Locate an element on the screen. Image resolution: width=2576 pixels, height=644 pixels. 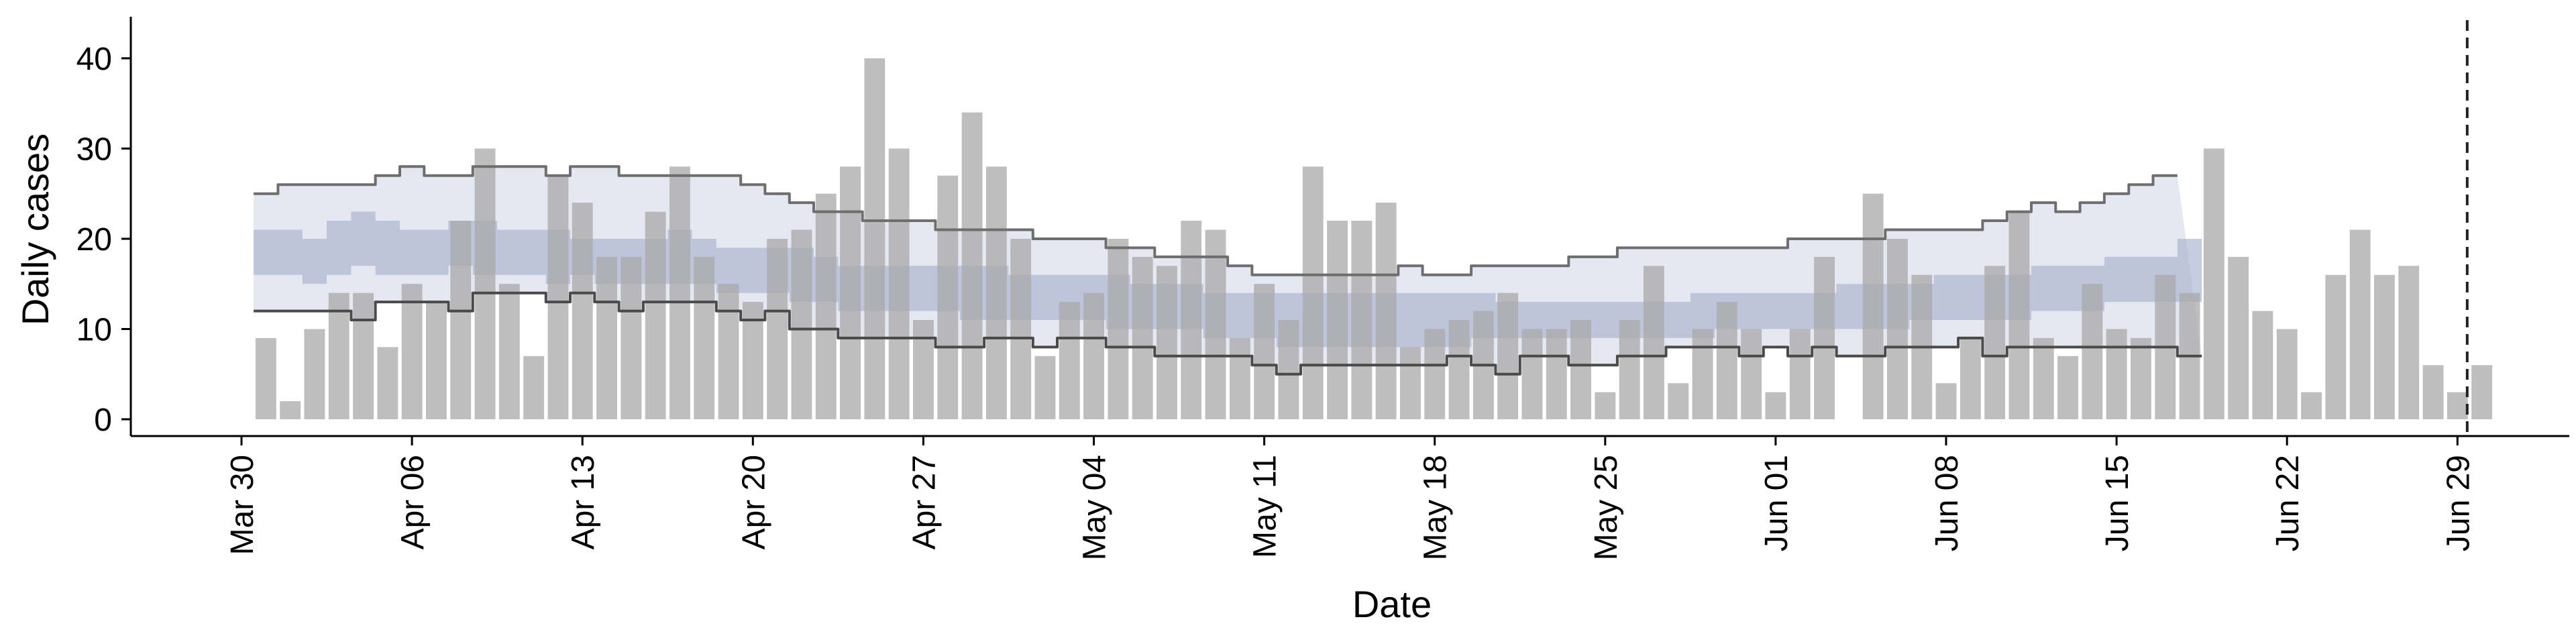
x-tick-label: Jun 22 is located at coordinates (2288, 503).